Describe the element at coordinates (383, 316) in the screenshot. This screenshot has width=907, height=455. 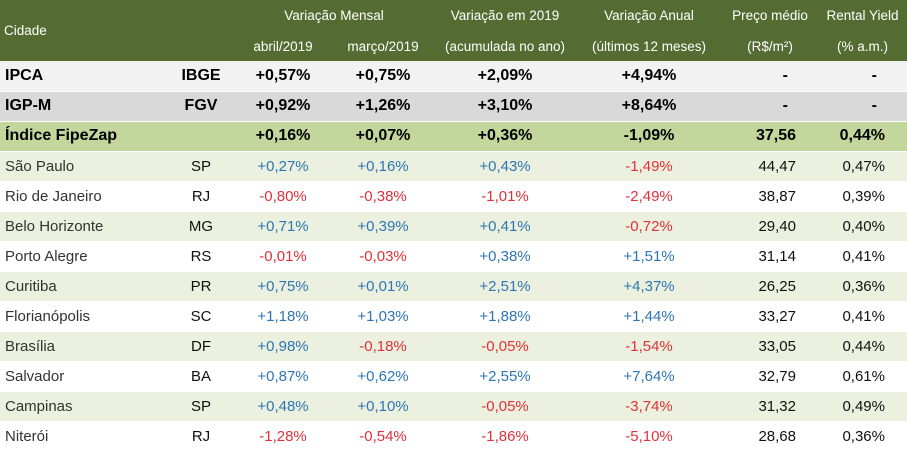
I see `cell-marco: +1,03%` at that location.